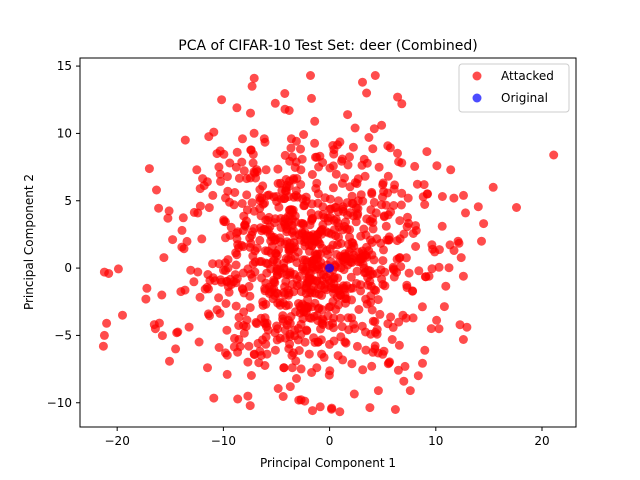  I want to click on x-tick-label: 10, so click(435, 441).